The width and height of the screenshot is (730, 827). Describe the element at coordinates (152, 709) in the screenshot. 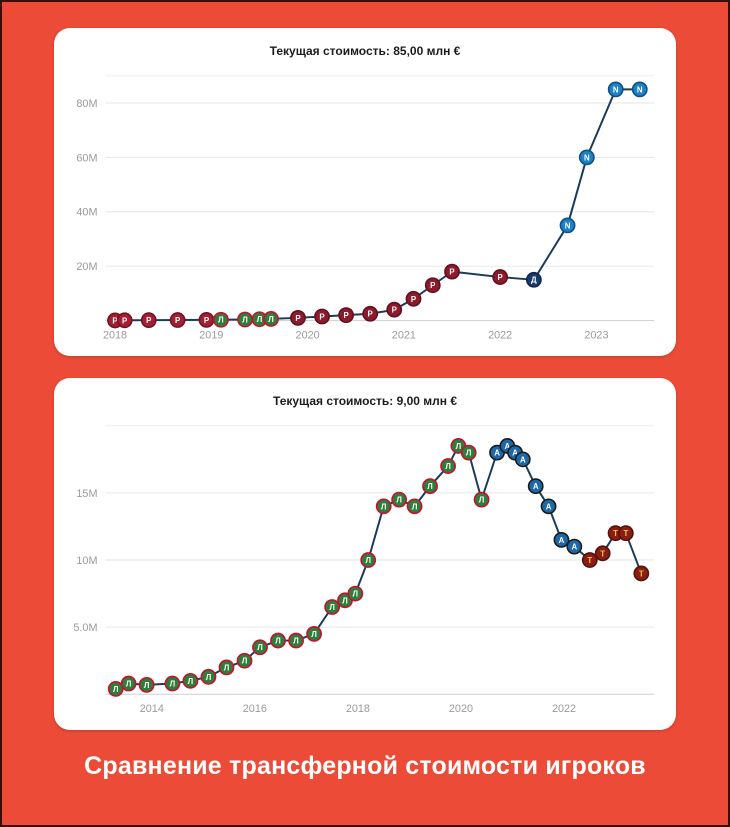

I see `x-tick-label: 2014` at that location.